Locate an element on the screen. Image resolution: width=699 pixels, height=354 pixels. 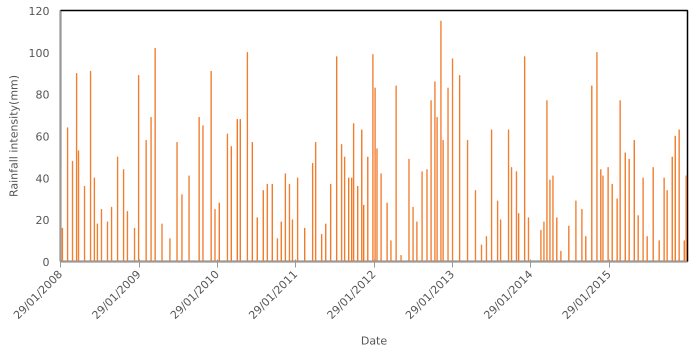
y-tick-label: 80 is located at coordinates (43, 95).